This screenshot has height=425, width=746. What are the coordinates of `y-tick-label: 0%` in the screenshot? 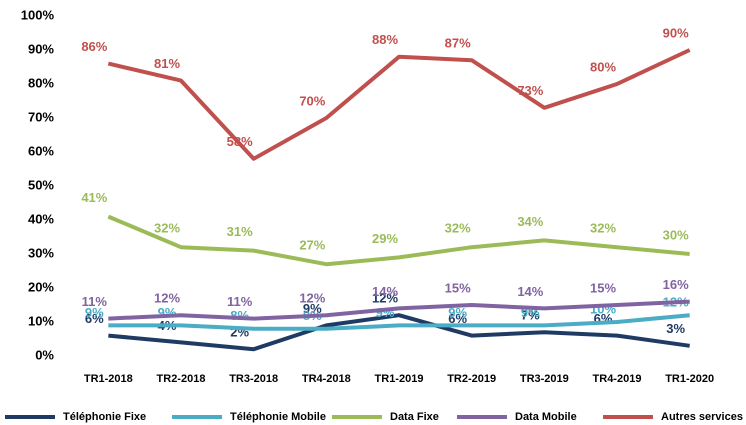 It's located at (44, 354).